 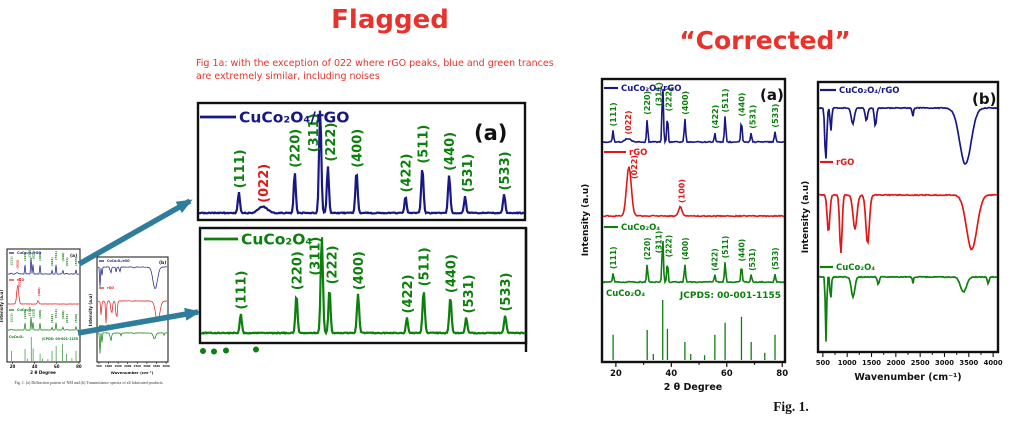 What do you see at coordinates (681, 191) in the screenshot?
I see `peak-label: (100)` at bounding box center [681, 191].